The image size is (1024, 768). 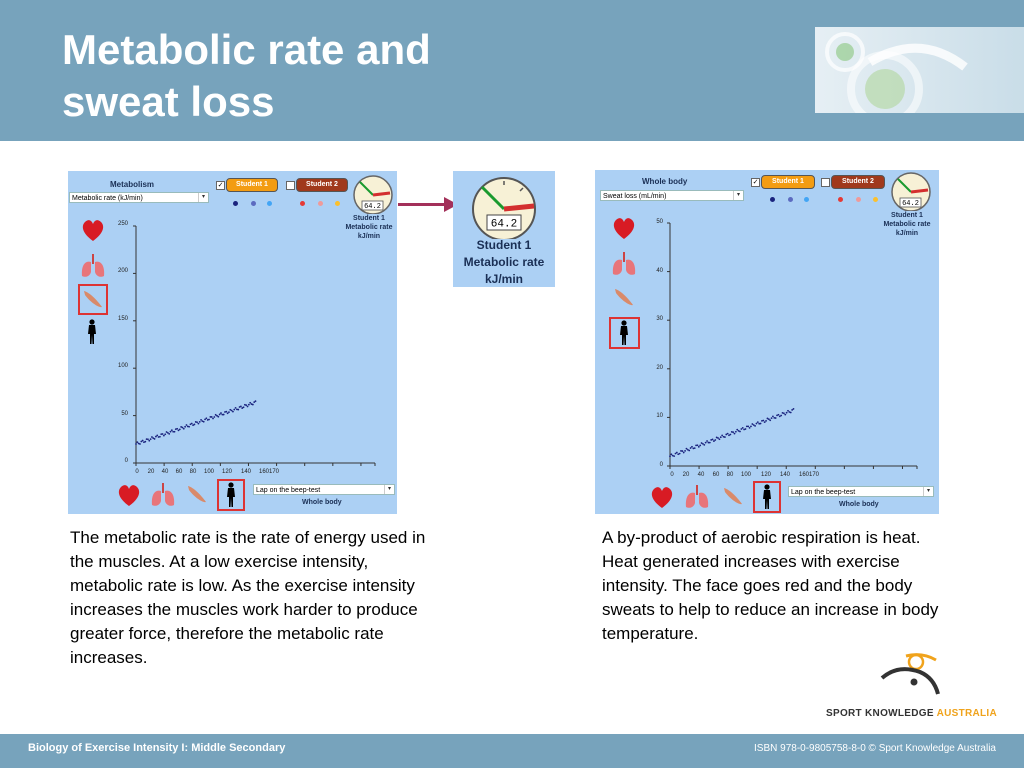 What do you see at coordinates (451, 204) in the screenshot?
I see `arrow-head-icon` at bounding box center [451, 204].